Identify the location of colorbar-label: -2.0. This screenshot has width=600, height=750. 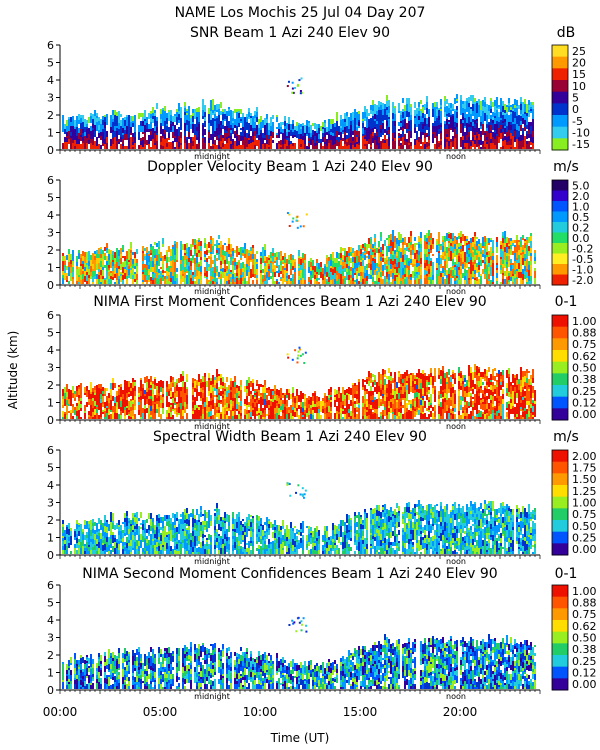
(582, 280).